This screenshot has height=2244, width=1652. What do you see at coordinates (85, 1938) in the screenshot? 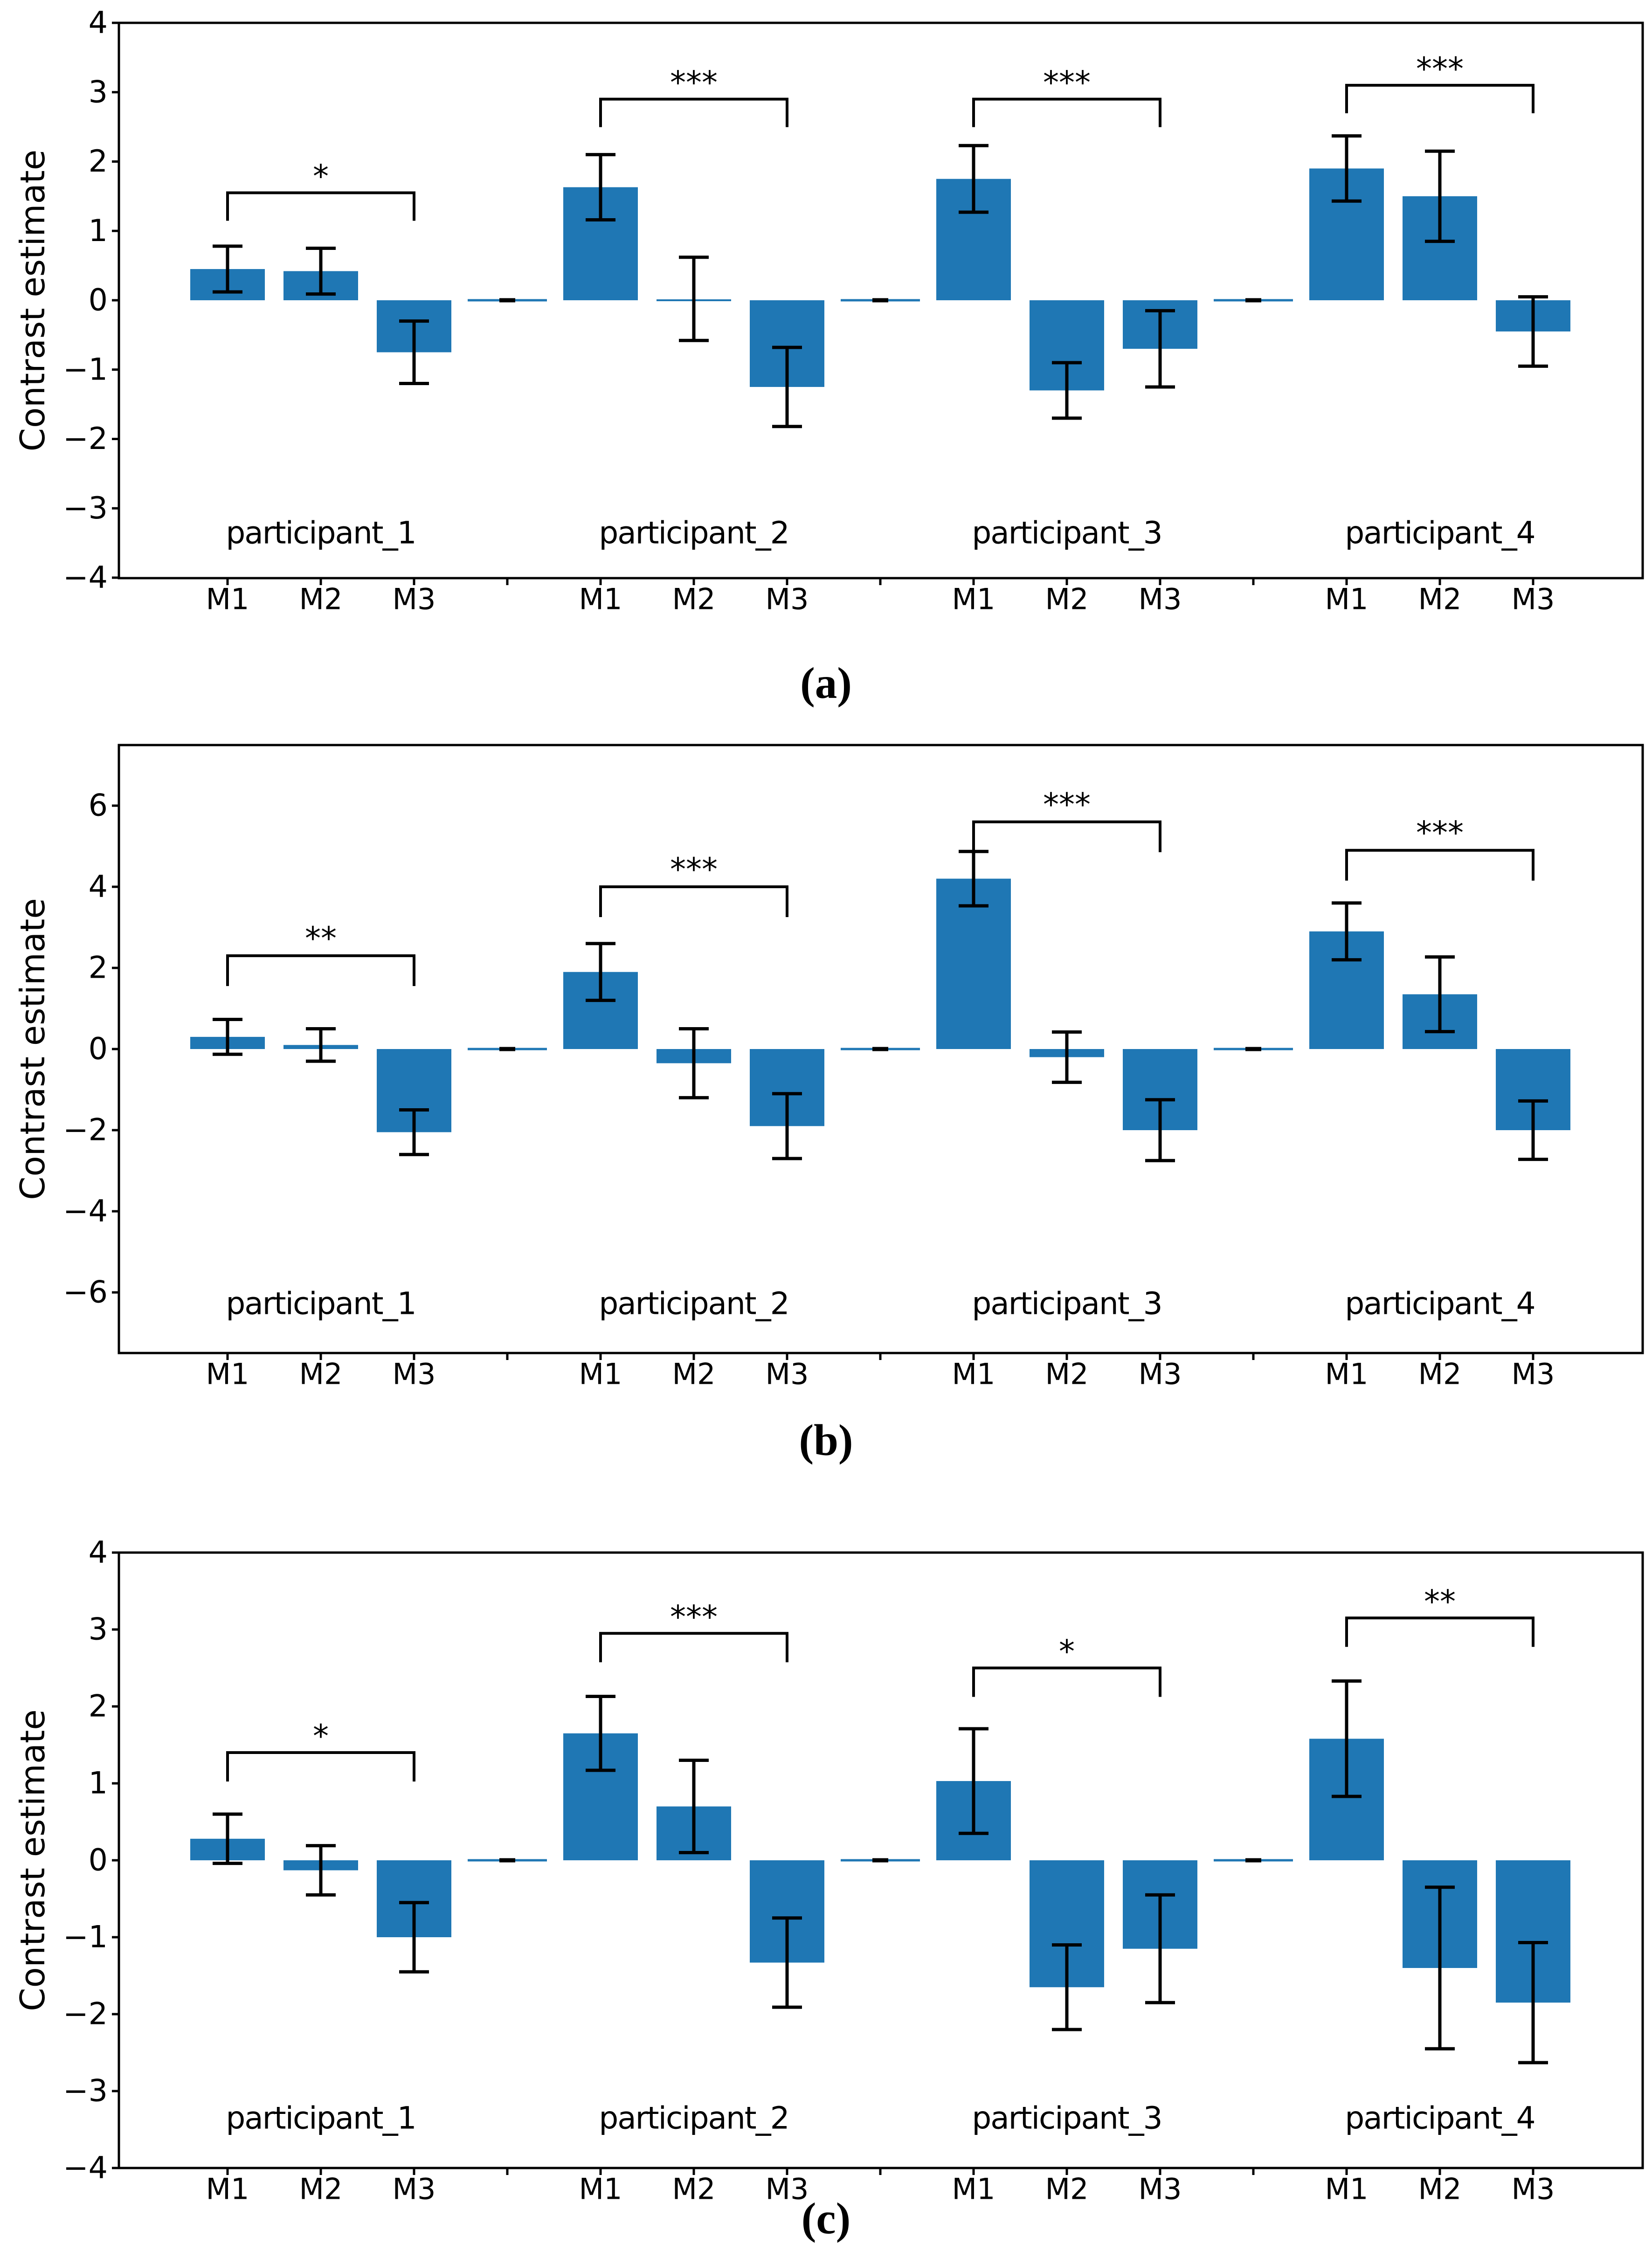
I see `y-tick-label: −1` at bounding box center [85, 1938].